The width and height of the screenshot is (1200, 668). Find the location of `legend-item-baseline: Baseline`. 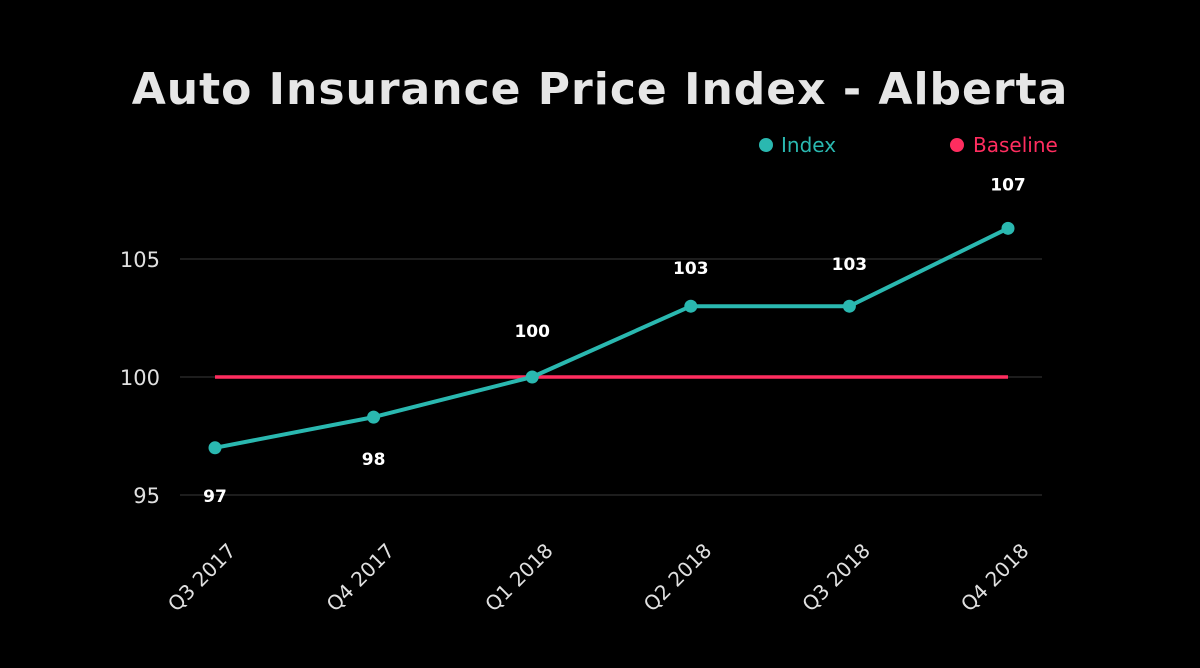

legend-item-baseline: Baseline is located at coordinates (1004, 145).